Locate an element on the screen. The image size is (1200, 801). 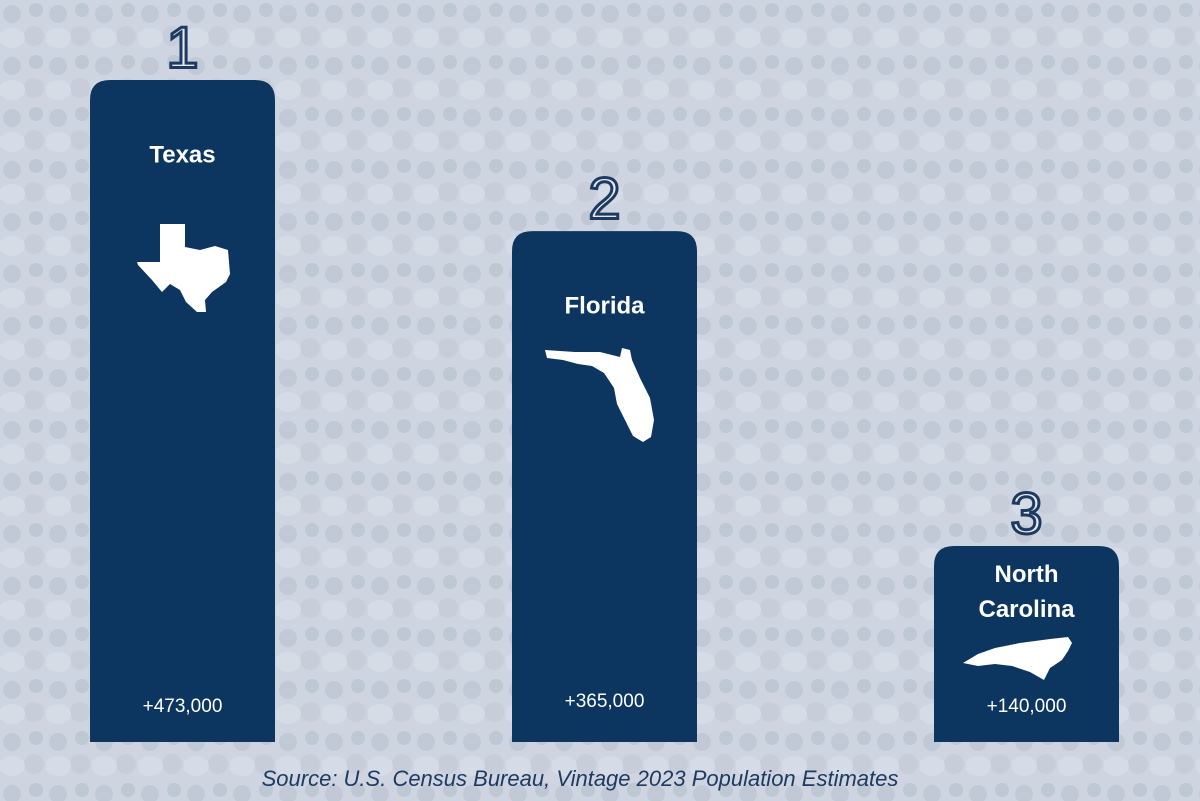
bar is located at coordinates (182, 411).